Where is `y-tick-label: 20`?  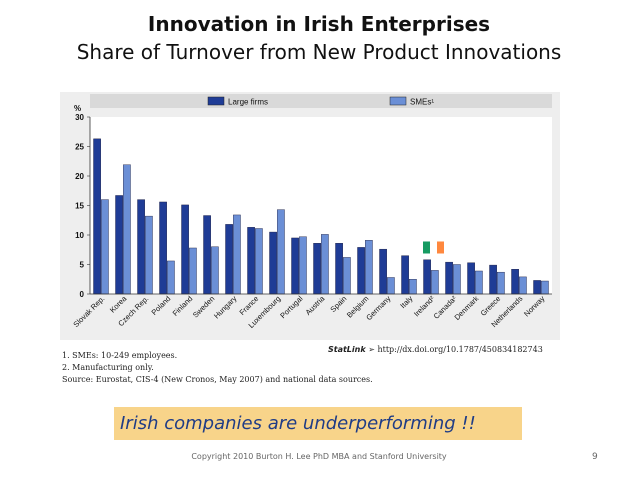
y-tick-label: 20 is located at coordinates (79, 176).